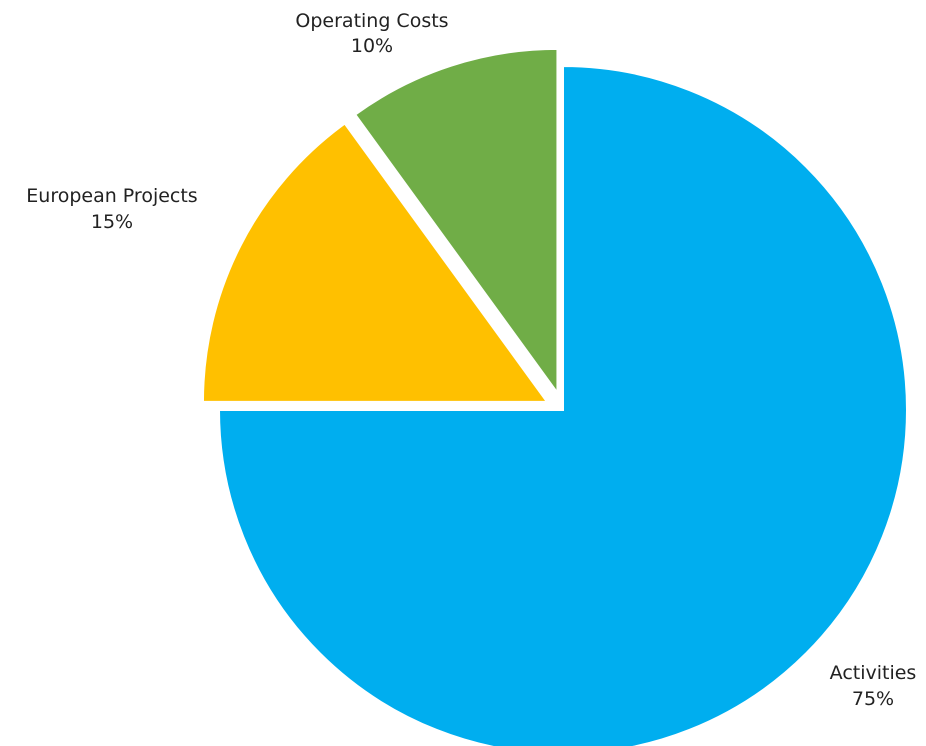 The width and height of the screenshot is (926, 746). Describe the element at coordinates (111, 196) in the screenshot. I see `slice-label-european-projects: European Projects` at that location.